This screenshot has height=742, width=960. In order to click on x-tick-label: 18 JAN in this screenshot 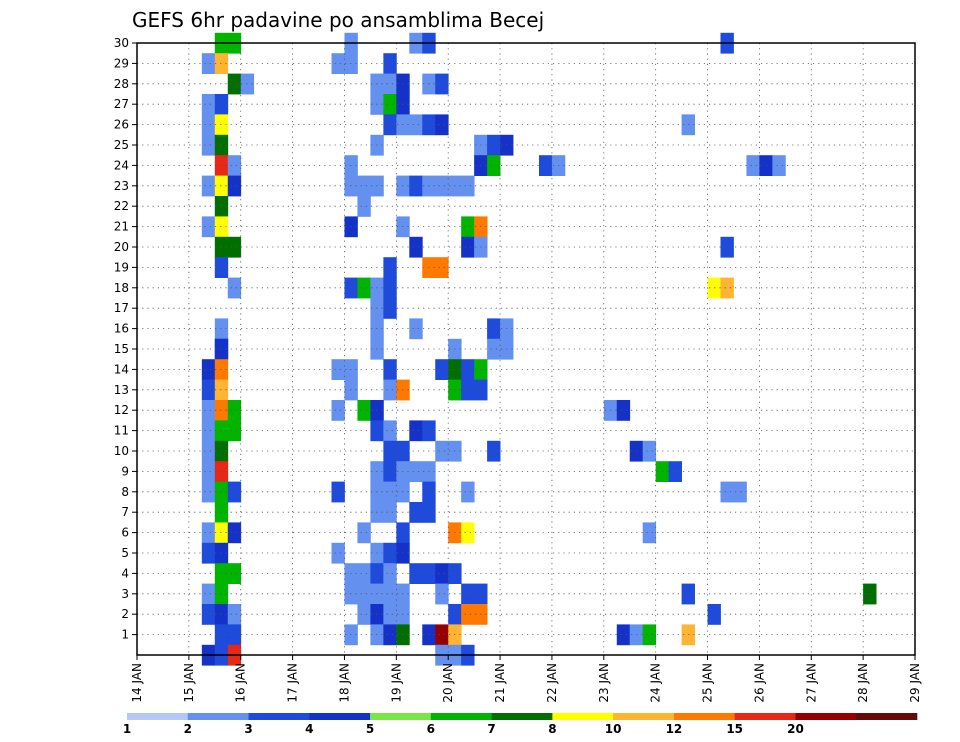, I will do `click(344, 683)`.